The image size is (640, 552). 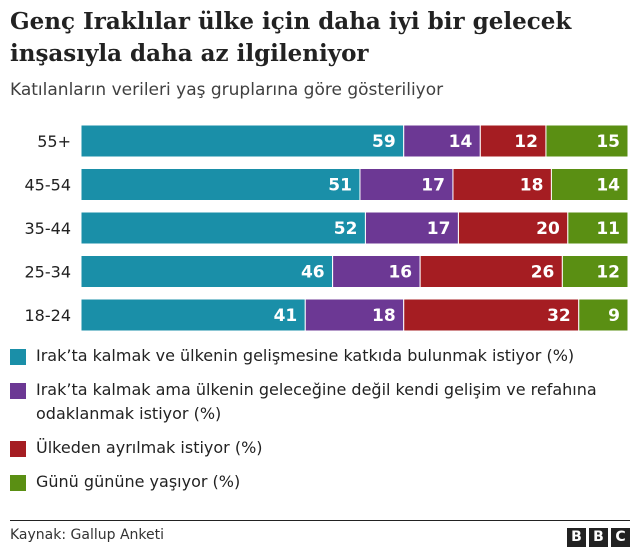 What do you see at coordinates (48, 315) in the screenshot?
I see `category-label: 18-24` at bounding box center [48, 315].